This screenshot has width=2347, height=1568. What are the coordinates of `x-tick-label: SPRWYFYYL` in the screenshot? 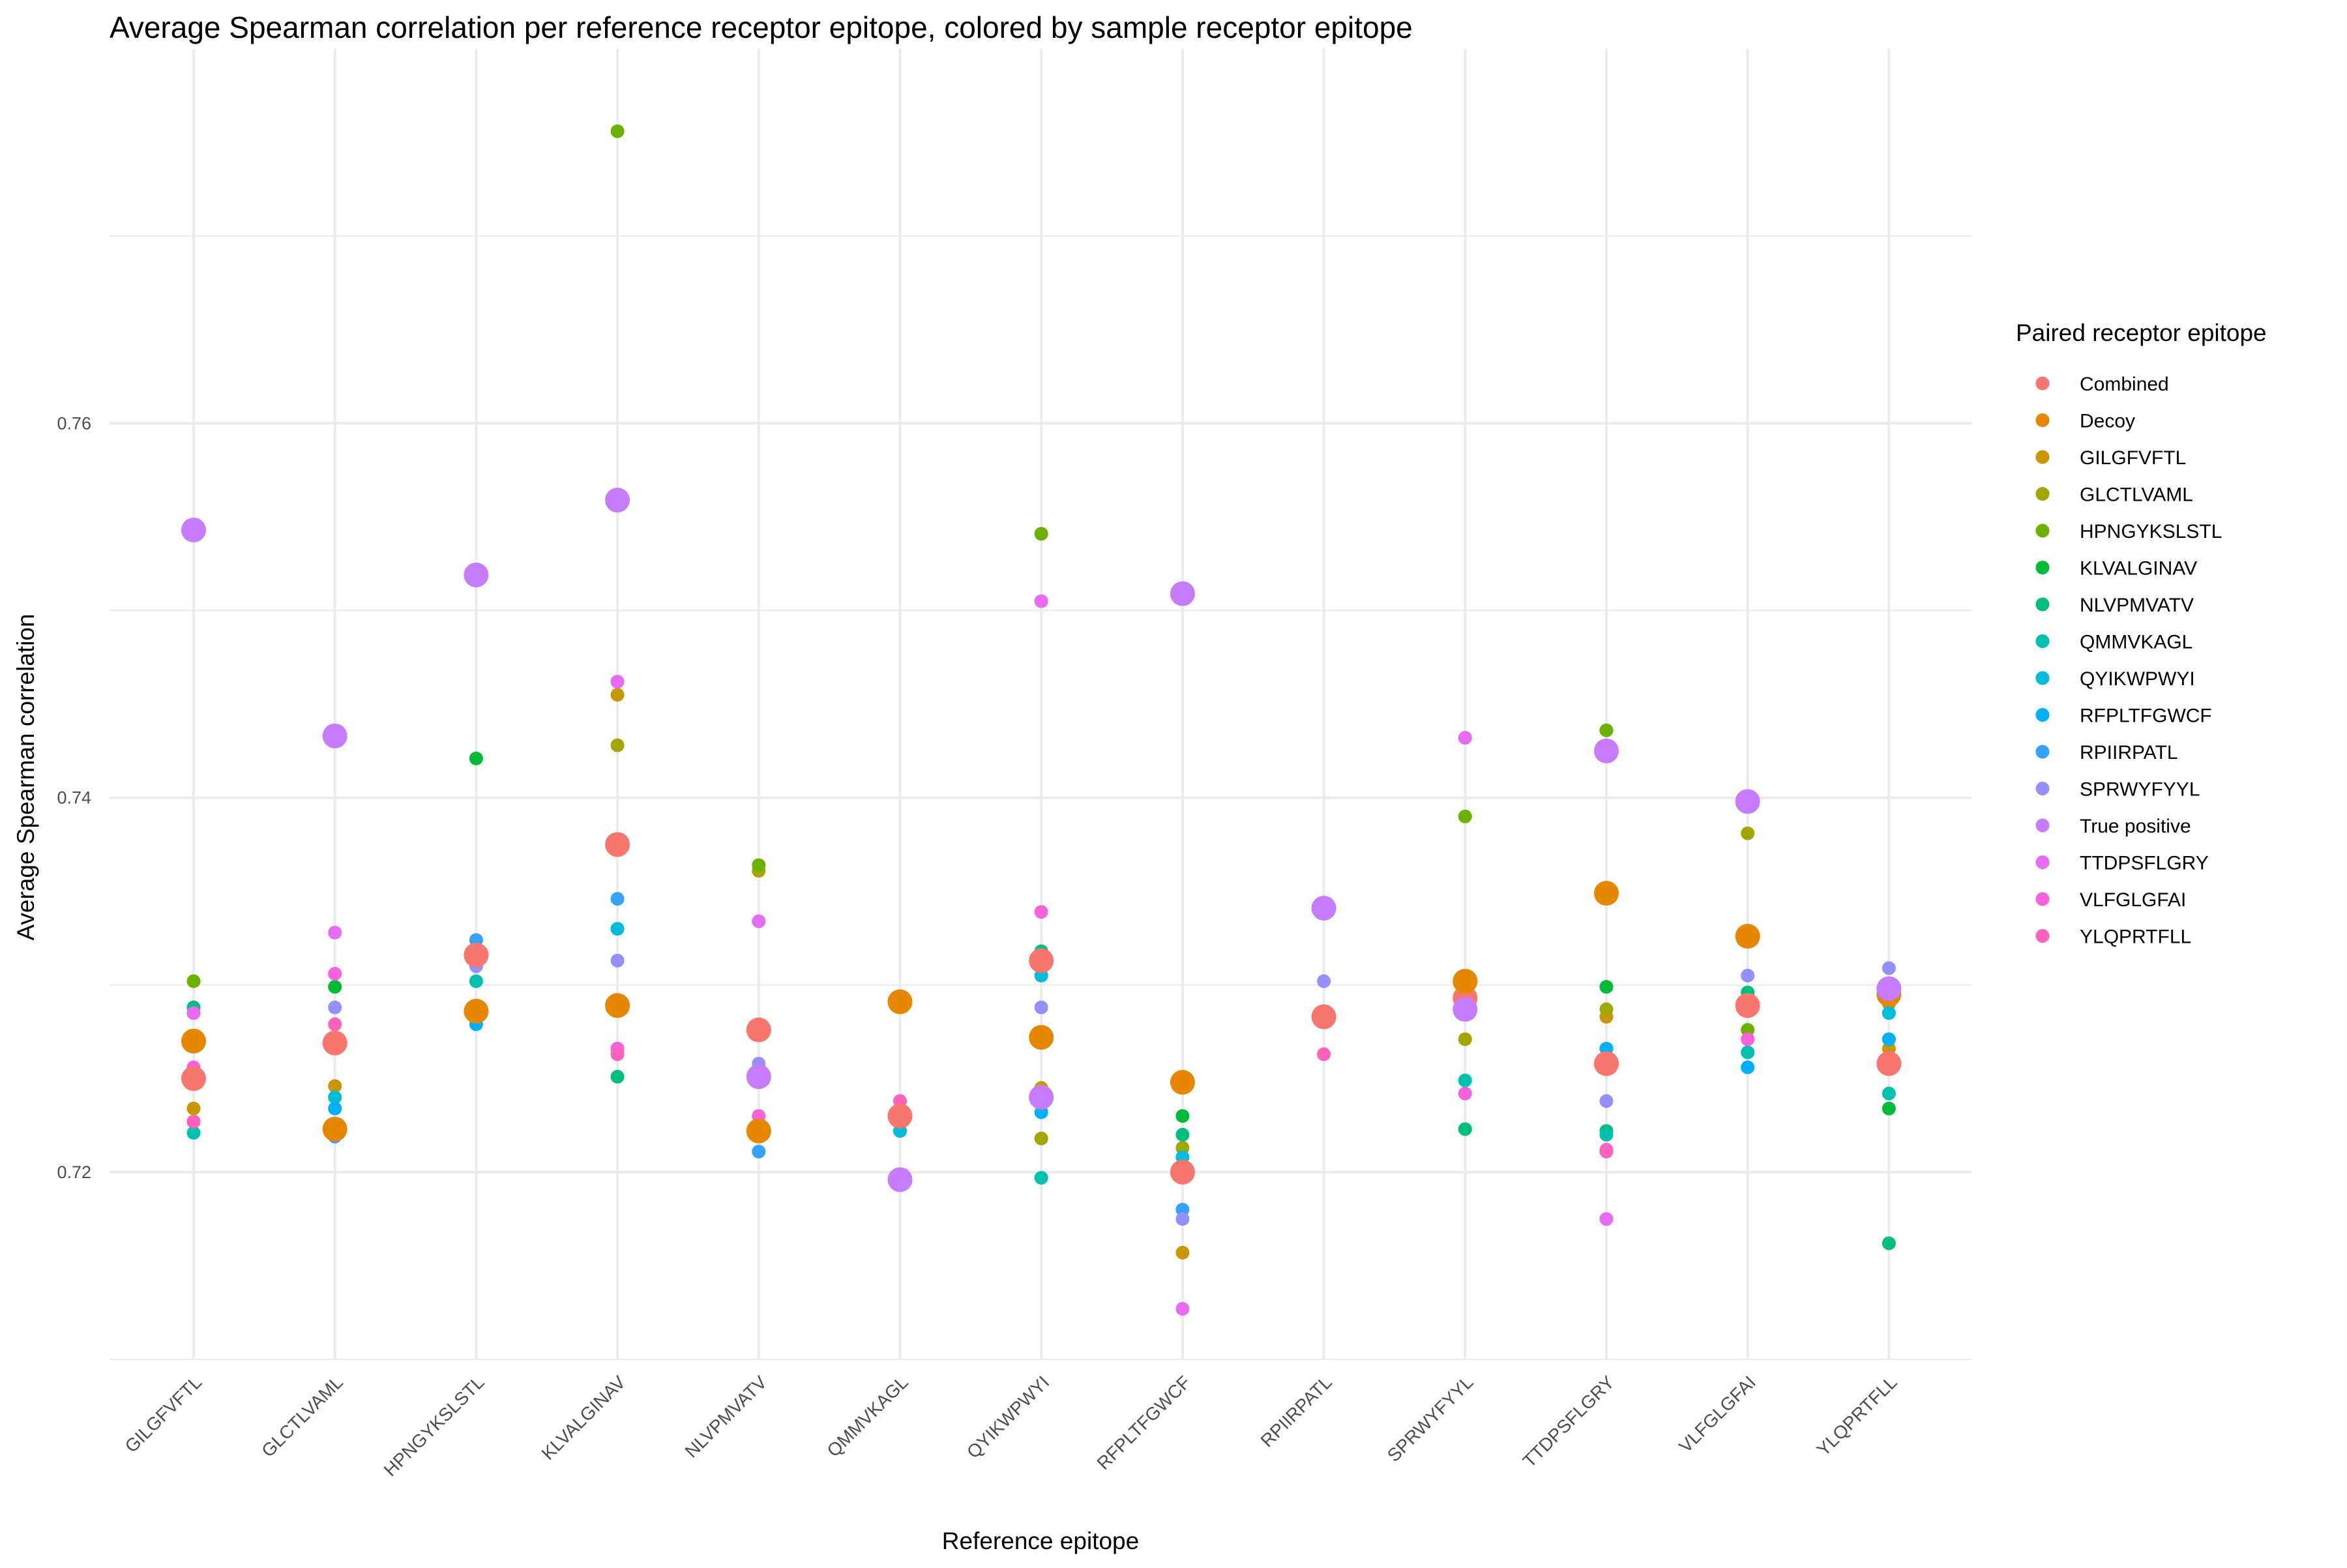 It's located at (1430, 1419).